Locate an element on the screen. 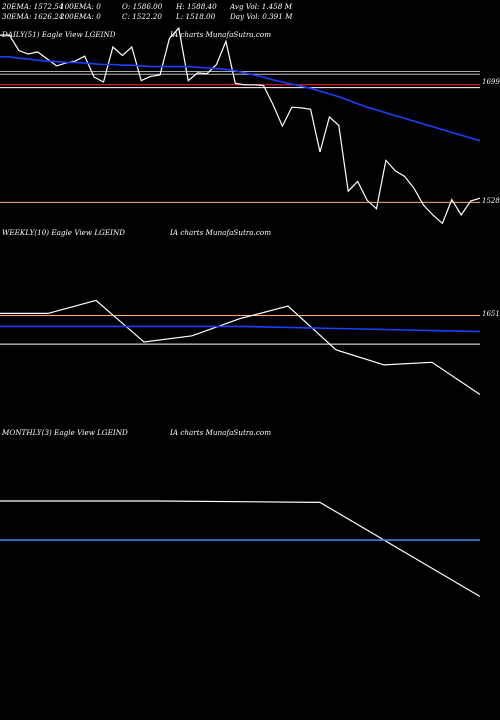 Image resolution: width=500 pixels, height=720 pixels. close-label: C: 1522.20 is located at coordinates (142, 16).